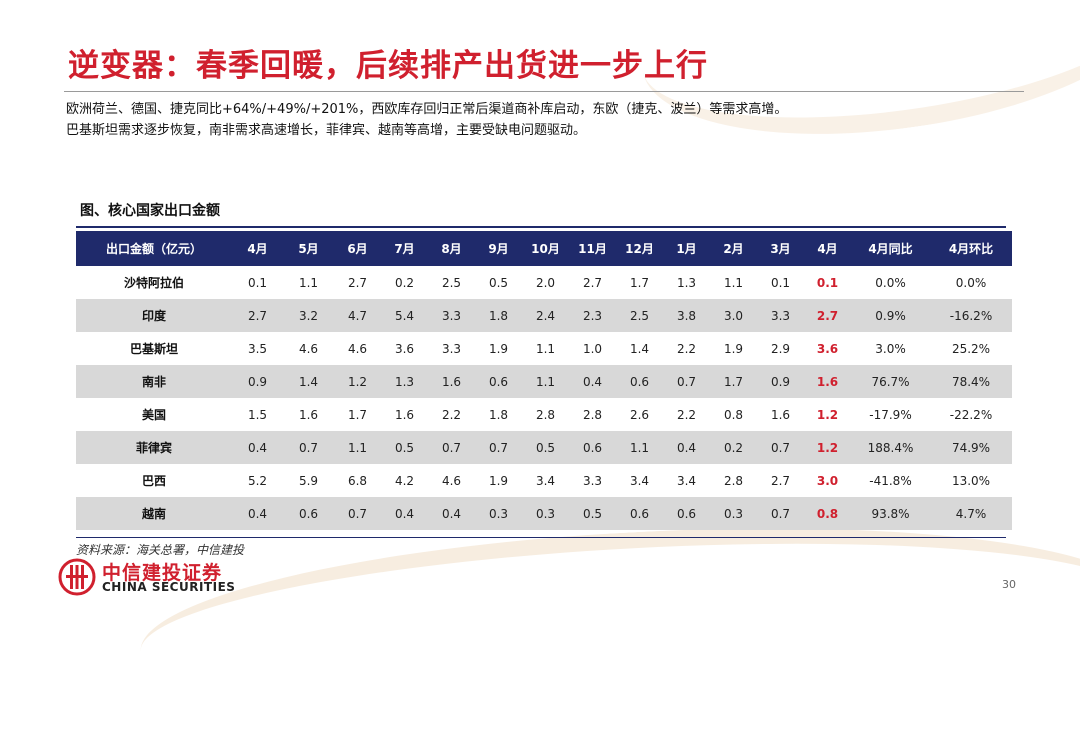 Image resolution: width=1080 pixels, height=744 pixels. What do you see at coordinates (733, 447) in the screenshot?
I see `value-cell: 0.2` at bounding box center [733, 447].